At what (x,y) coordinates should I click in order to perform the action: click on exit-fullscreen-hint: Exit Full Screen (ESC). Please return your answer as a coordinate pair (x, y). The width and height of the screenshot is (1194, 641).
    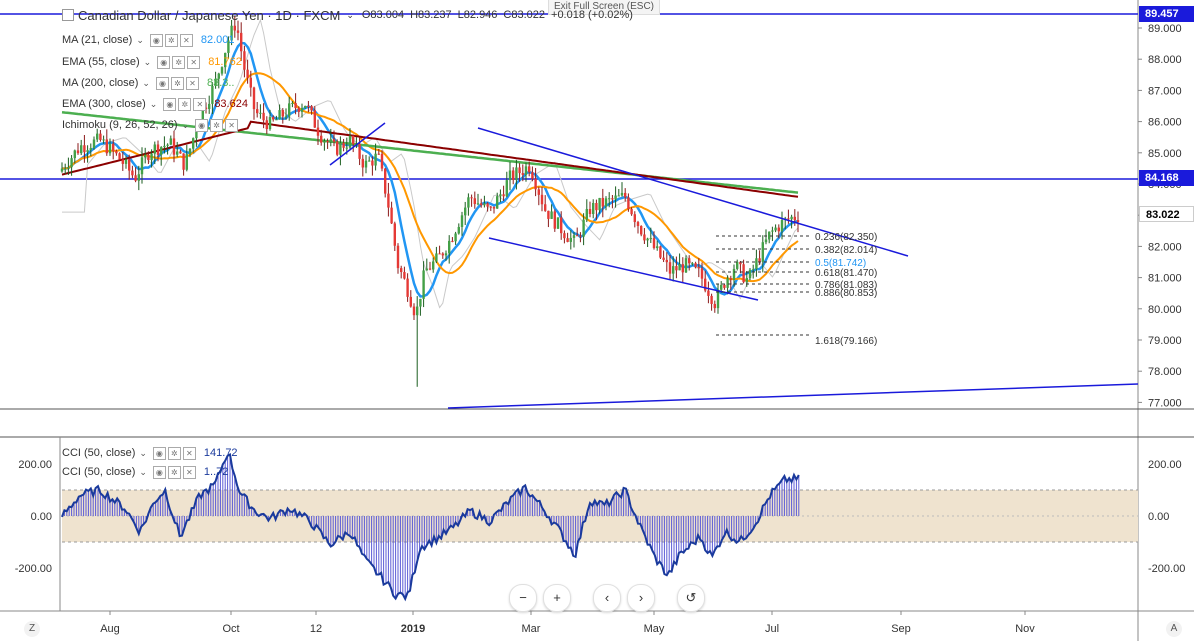
    Looking at the image, I should click on (604, 7).